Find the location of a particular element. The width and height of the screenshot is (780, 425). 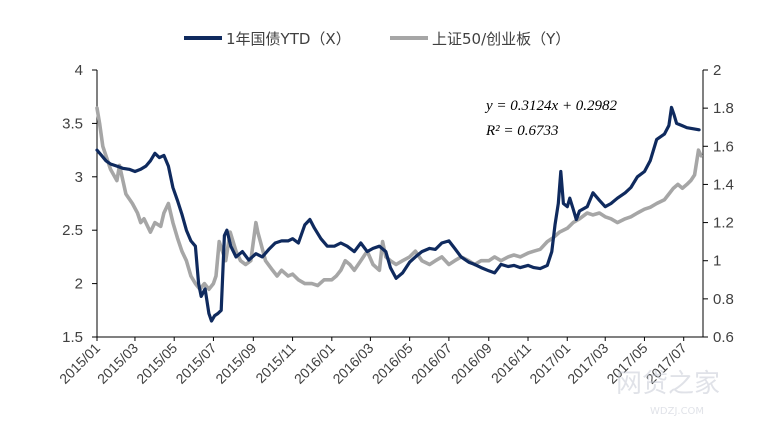

x-tick-label: 2016/01 is located at coordinates (314, 363).